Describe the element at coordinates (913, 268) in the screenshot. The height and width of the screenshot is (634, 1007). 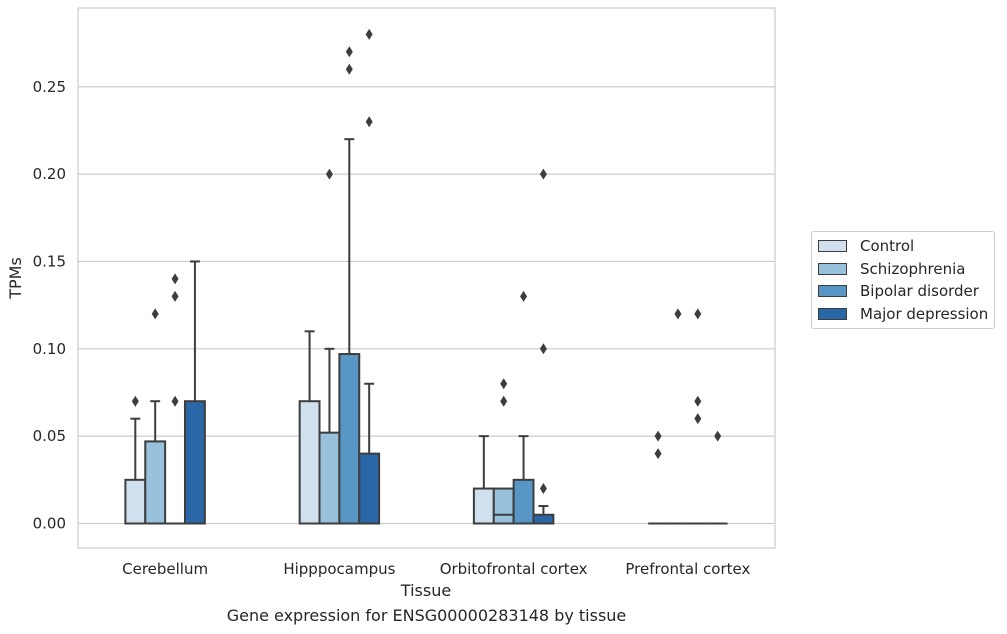
I see `legend-label-schizophrenia: Schizophrenia` at that location.